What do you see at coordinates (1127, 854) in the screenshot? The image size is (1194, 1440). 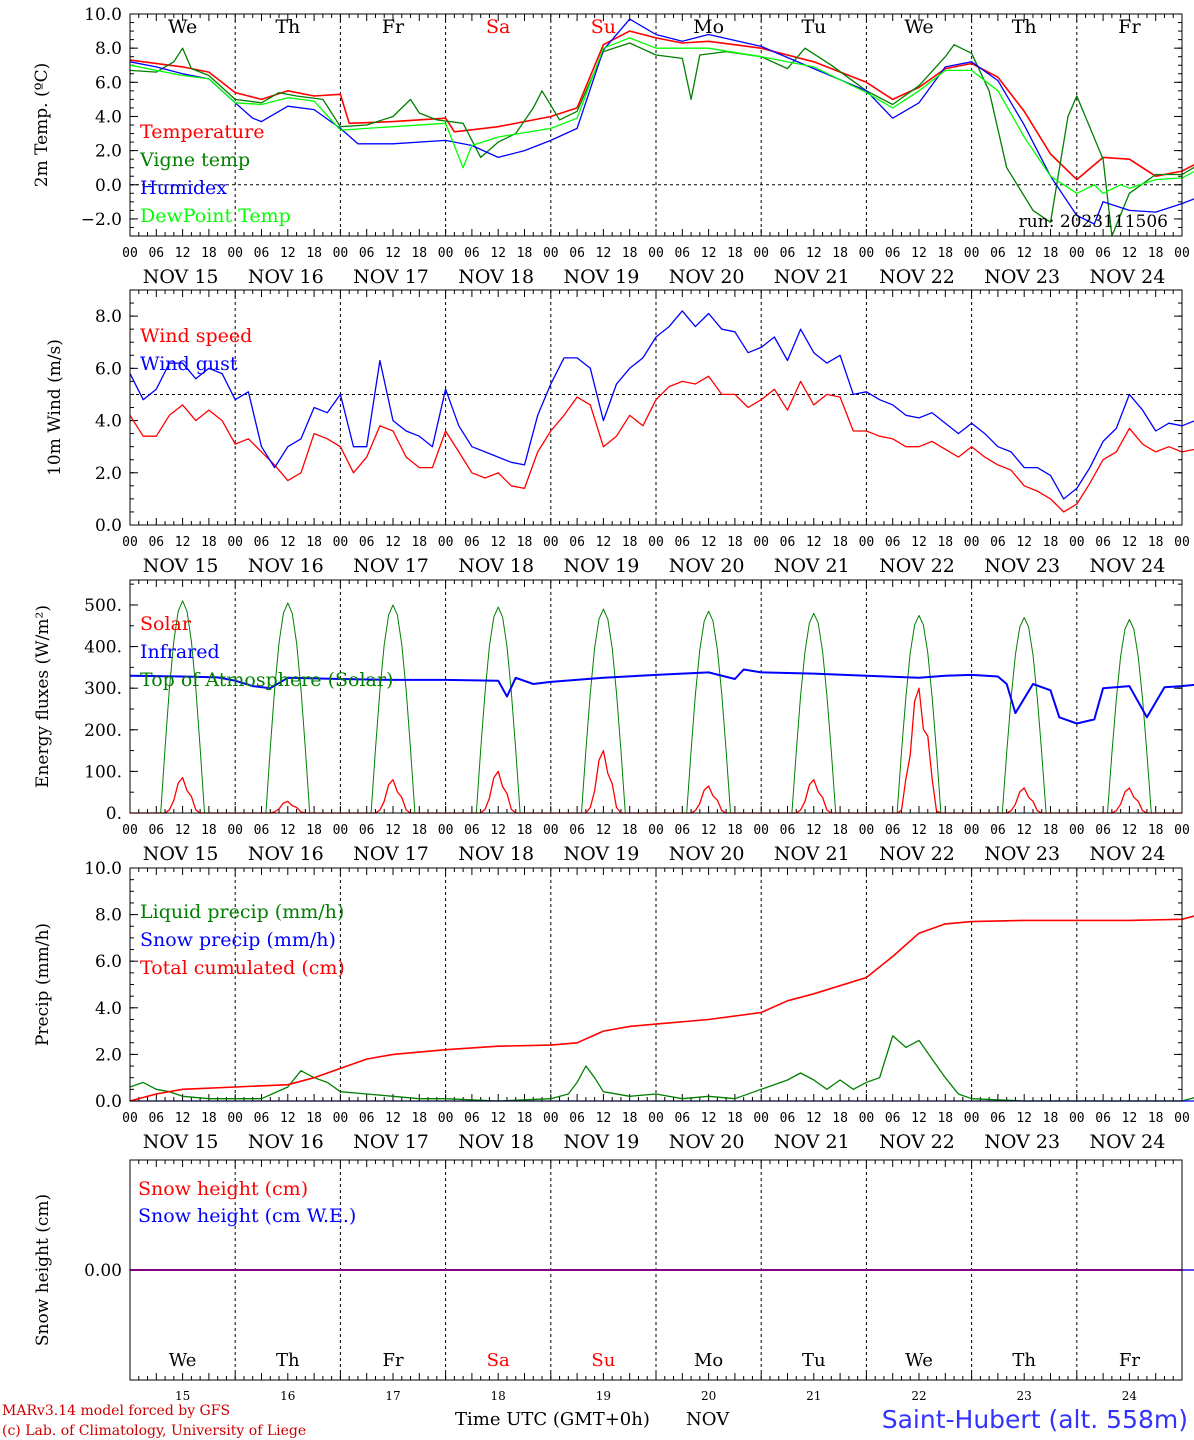 I see `x-date-label: NOV 24` at bounding box center [1127, 854].